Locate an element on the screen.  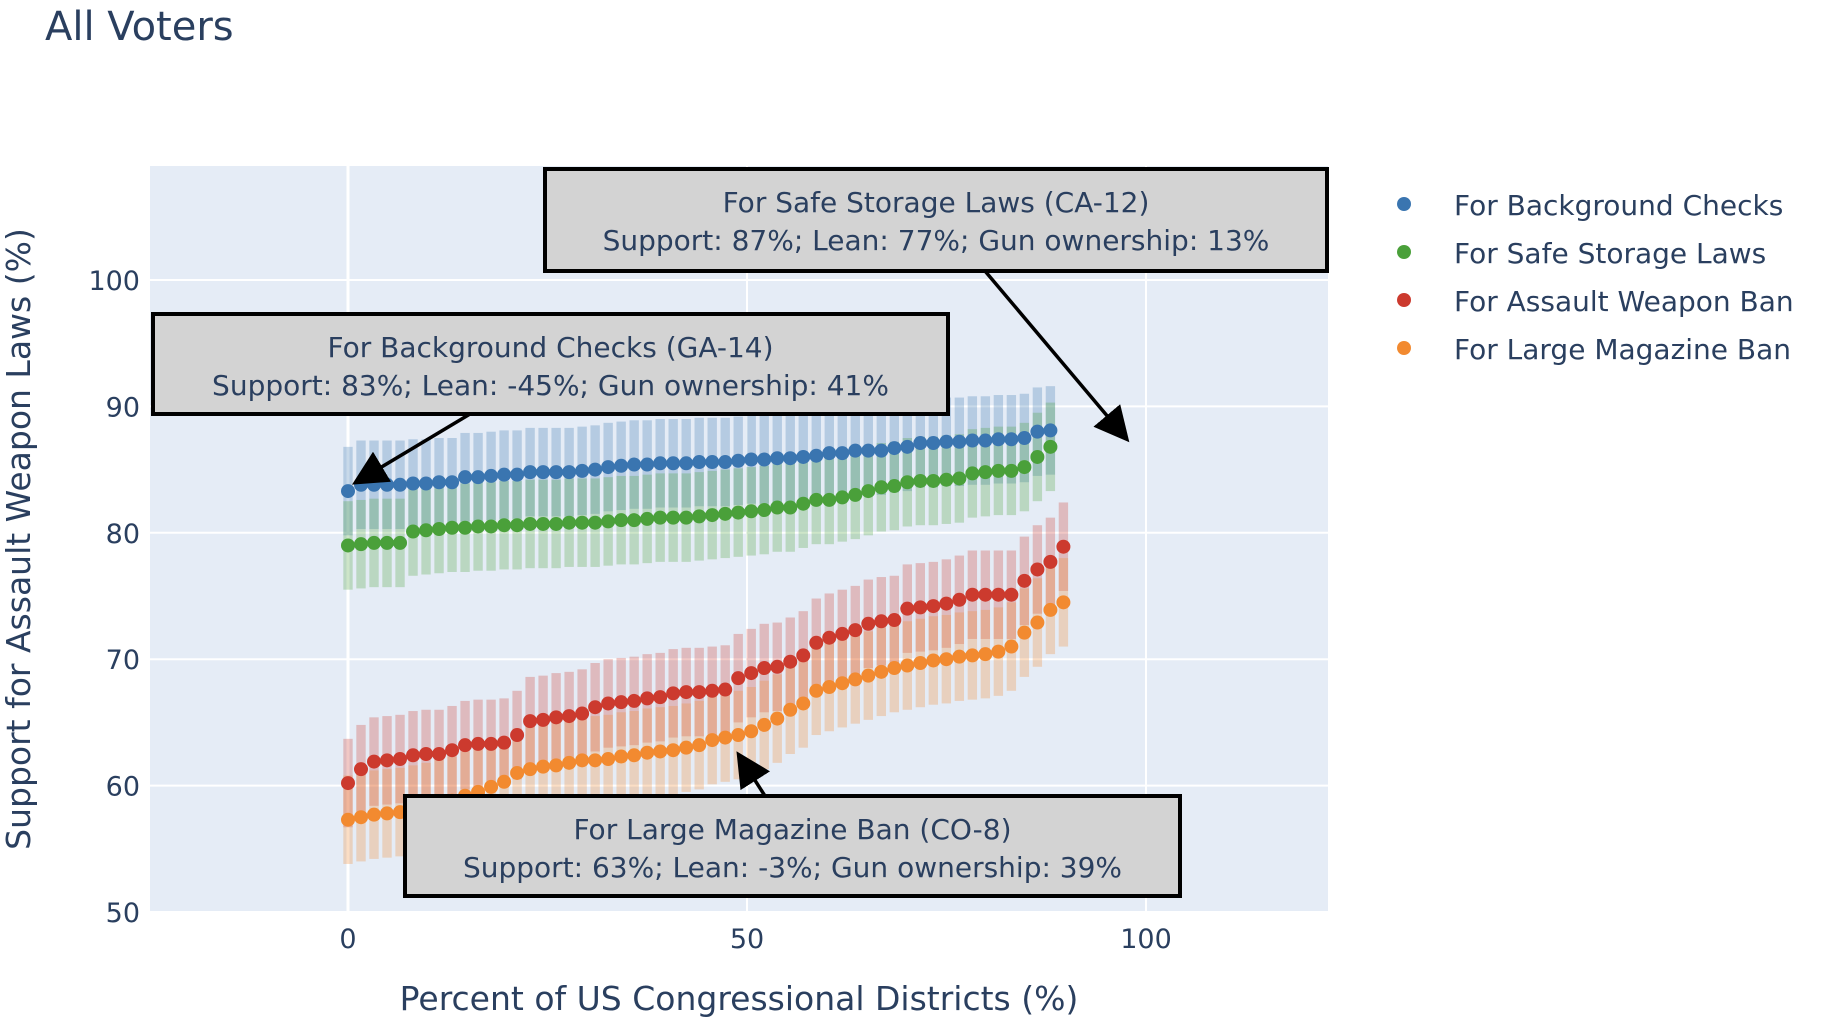
annotation-title: For Large Magazine Ban (CO-8) is located at coordinates (792, 829).